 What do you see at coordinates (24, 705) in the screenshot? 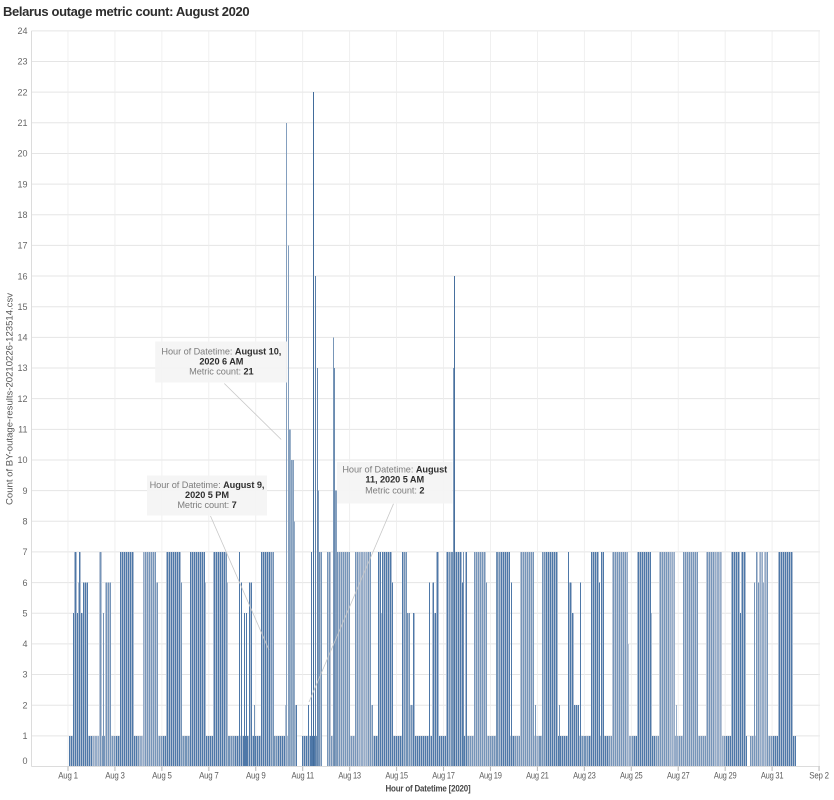
I see `svg-text: 2` at bounding box center [24, 705].